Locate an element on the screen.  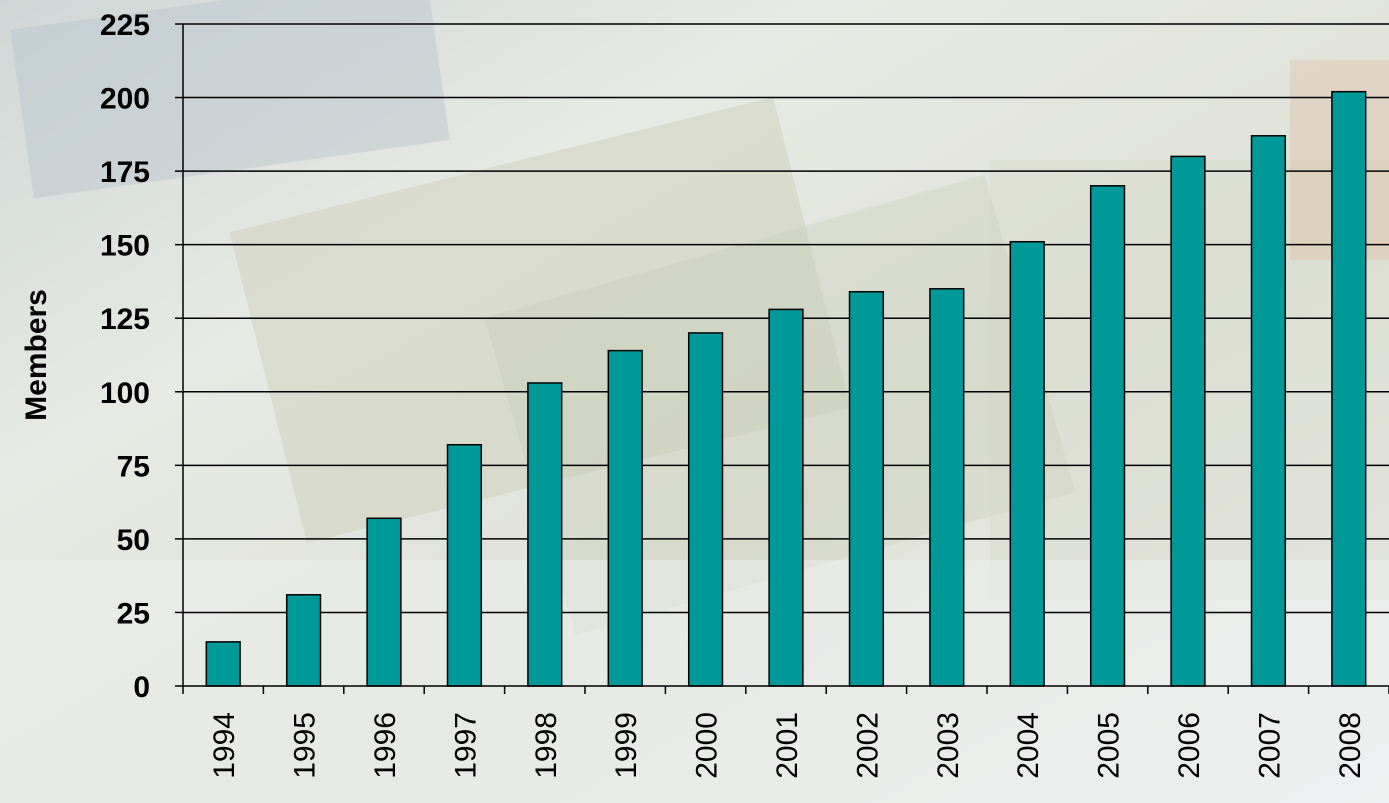
x-tick-label: 2007 is located at coordinates (1269, 745).